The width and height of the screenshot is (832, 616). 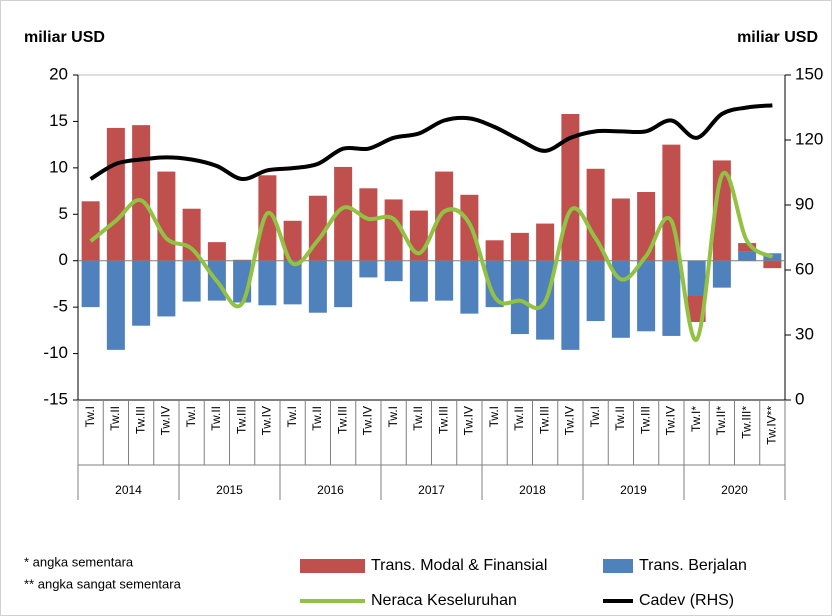 What do you see at coordinates (809, 138) in the screenshot?
I see `y2-tick-label: 120` at bounding box center [809, 138].